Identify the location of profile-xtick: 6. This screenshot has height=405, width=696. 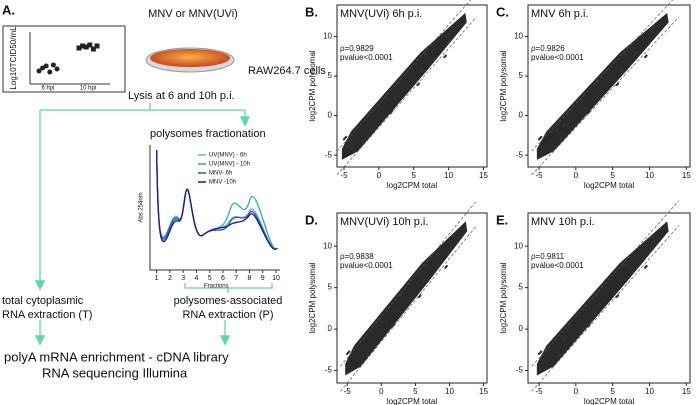
(223, 278).